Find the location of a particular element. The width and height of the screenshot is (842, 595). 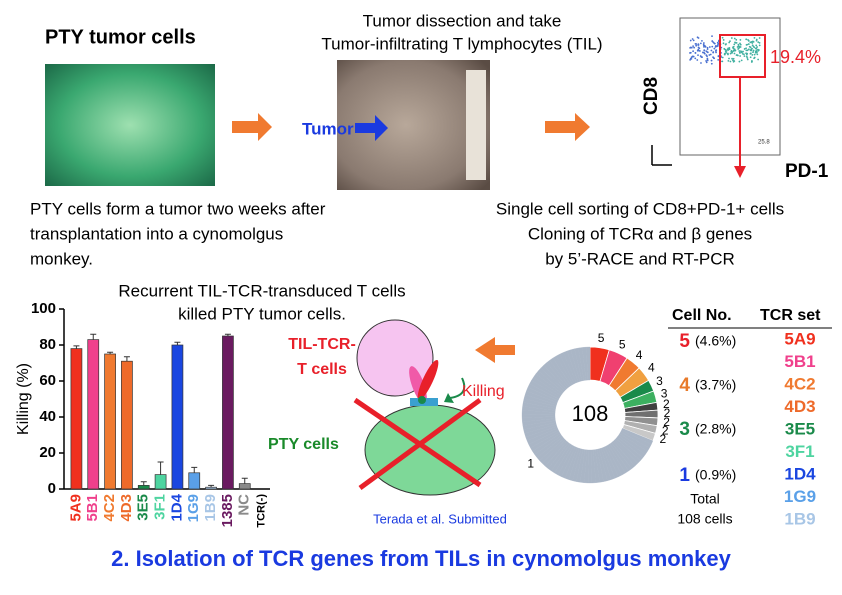

x-tick-label: 1B9 is located at coordinates (210, 508).